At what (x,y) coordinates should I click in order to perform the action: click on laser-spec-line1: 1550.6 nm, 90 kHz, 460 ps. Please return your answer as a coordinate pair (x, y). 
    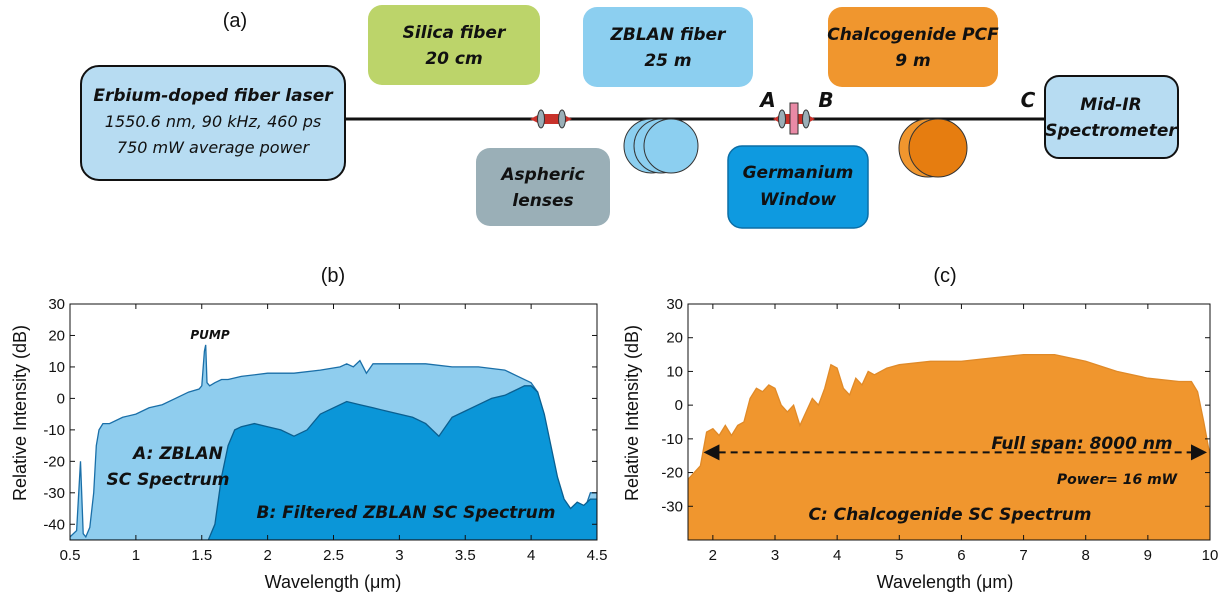
    Looking at the image, I should click on (213, 121).